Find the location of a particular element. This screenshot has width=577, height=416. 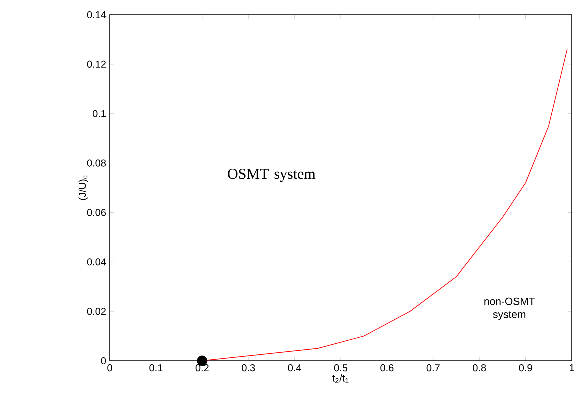

x-axis-title: t$_{2}$/t$_{1}$ is located at coordinates (340, 379).